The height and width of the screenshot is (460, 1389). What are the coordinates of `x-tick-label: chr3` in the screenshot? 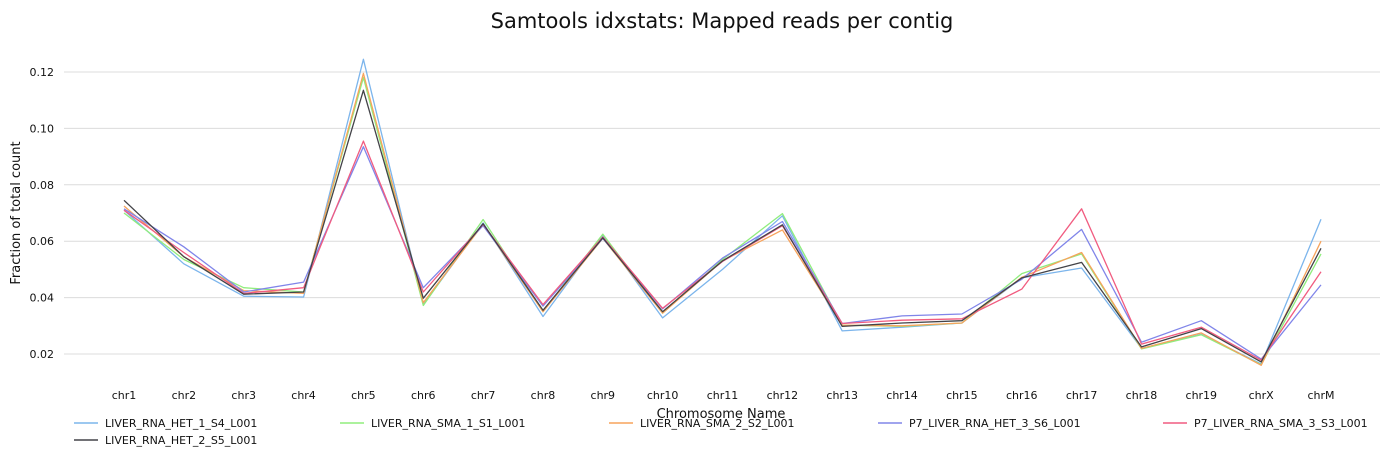 It's located at (243, 395).